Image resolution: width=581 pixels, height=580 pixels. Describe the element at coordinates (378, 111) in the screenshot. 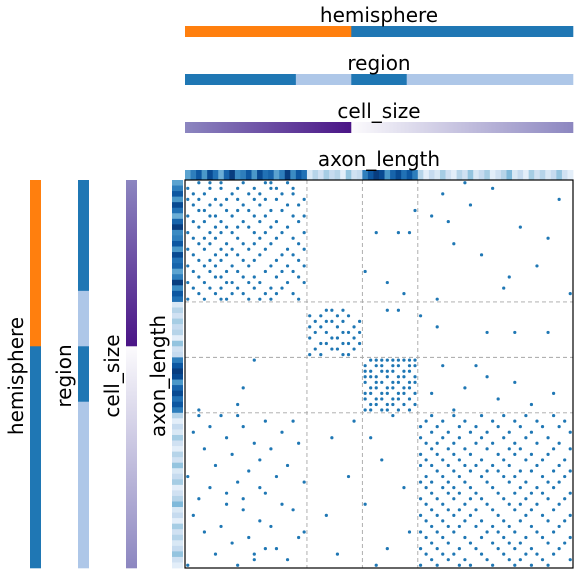

I see `top-label-cell_size: cell_size` at that location.